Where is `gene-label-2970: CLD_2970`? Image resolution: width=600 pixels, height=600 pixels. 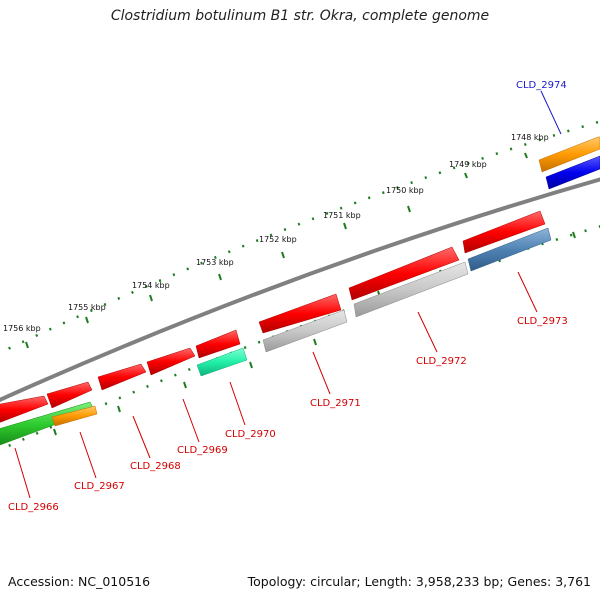
gene-label-2970: CLD_2970 is located at coordinates (250, 434).